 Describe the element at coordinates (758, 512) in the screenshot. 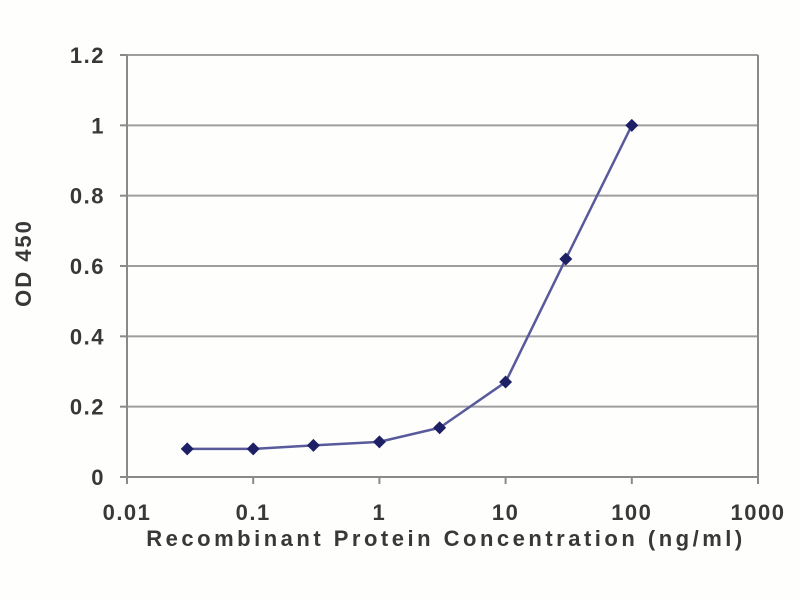

I see `x-tick-label: 1000` at that location.